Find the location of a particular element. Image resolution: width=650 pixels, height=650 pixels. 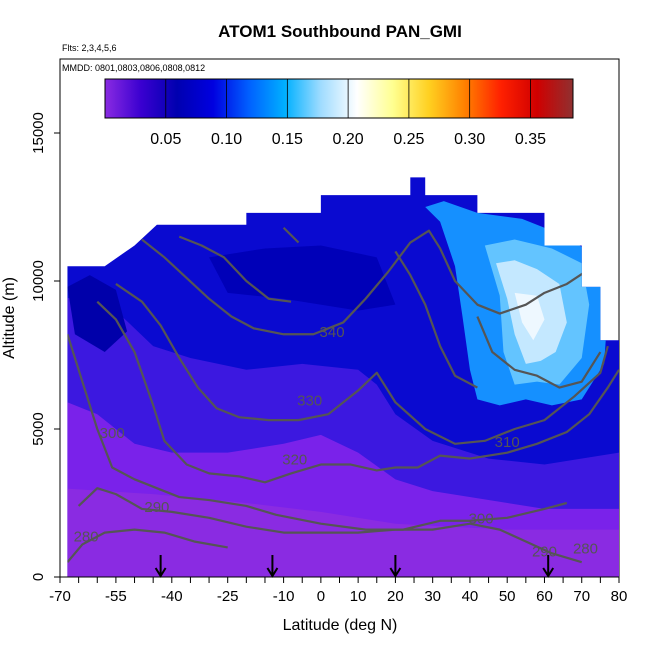

x-tick-label: -40 is located at coordinates (172, 596).